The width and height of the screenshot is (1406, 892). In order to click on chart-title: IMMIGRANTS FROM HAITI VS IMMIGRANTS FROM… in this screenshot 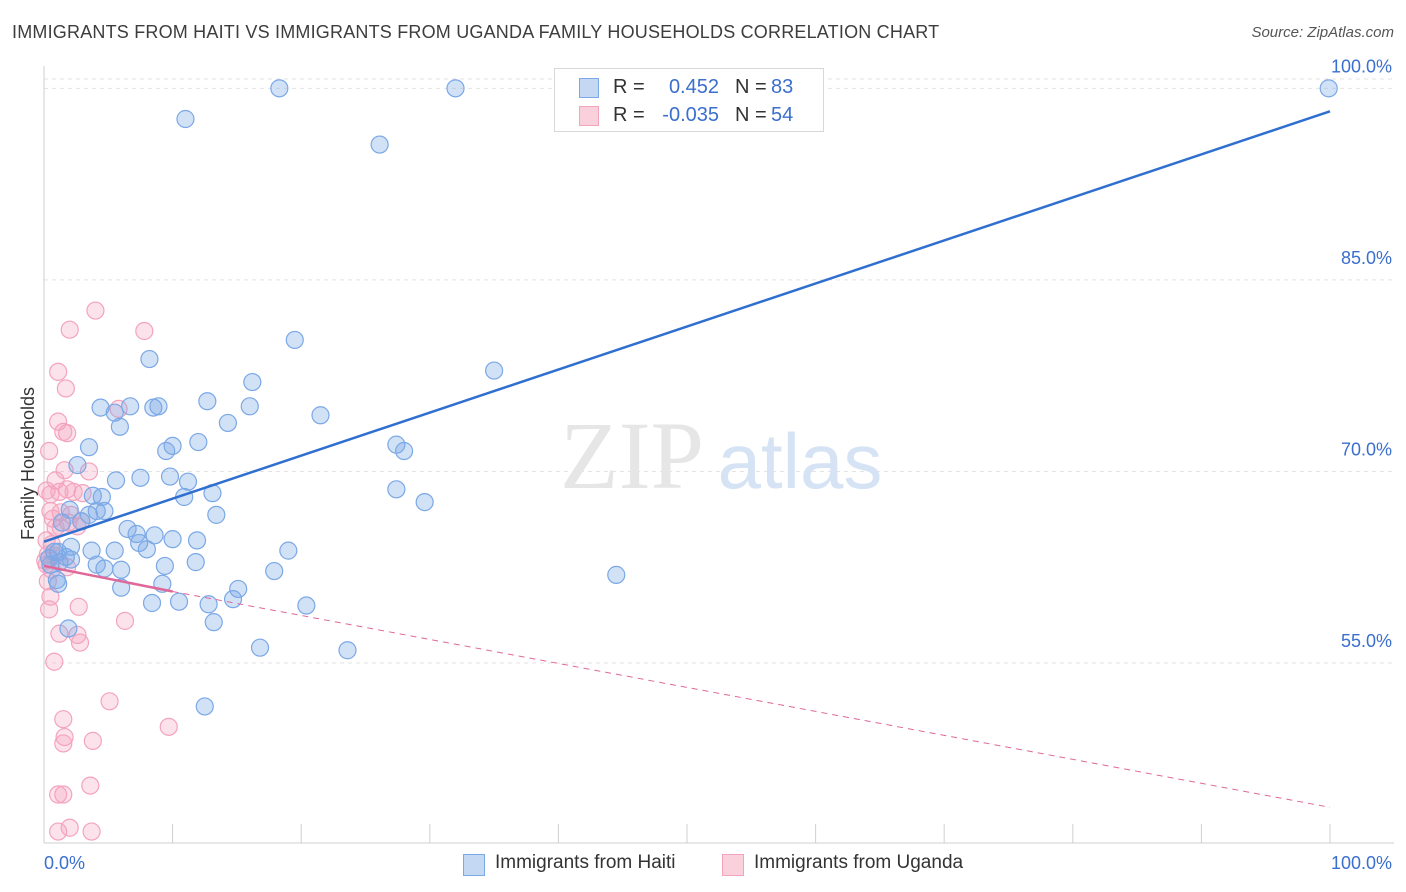, I will do `click(476, 32)`.